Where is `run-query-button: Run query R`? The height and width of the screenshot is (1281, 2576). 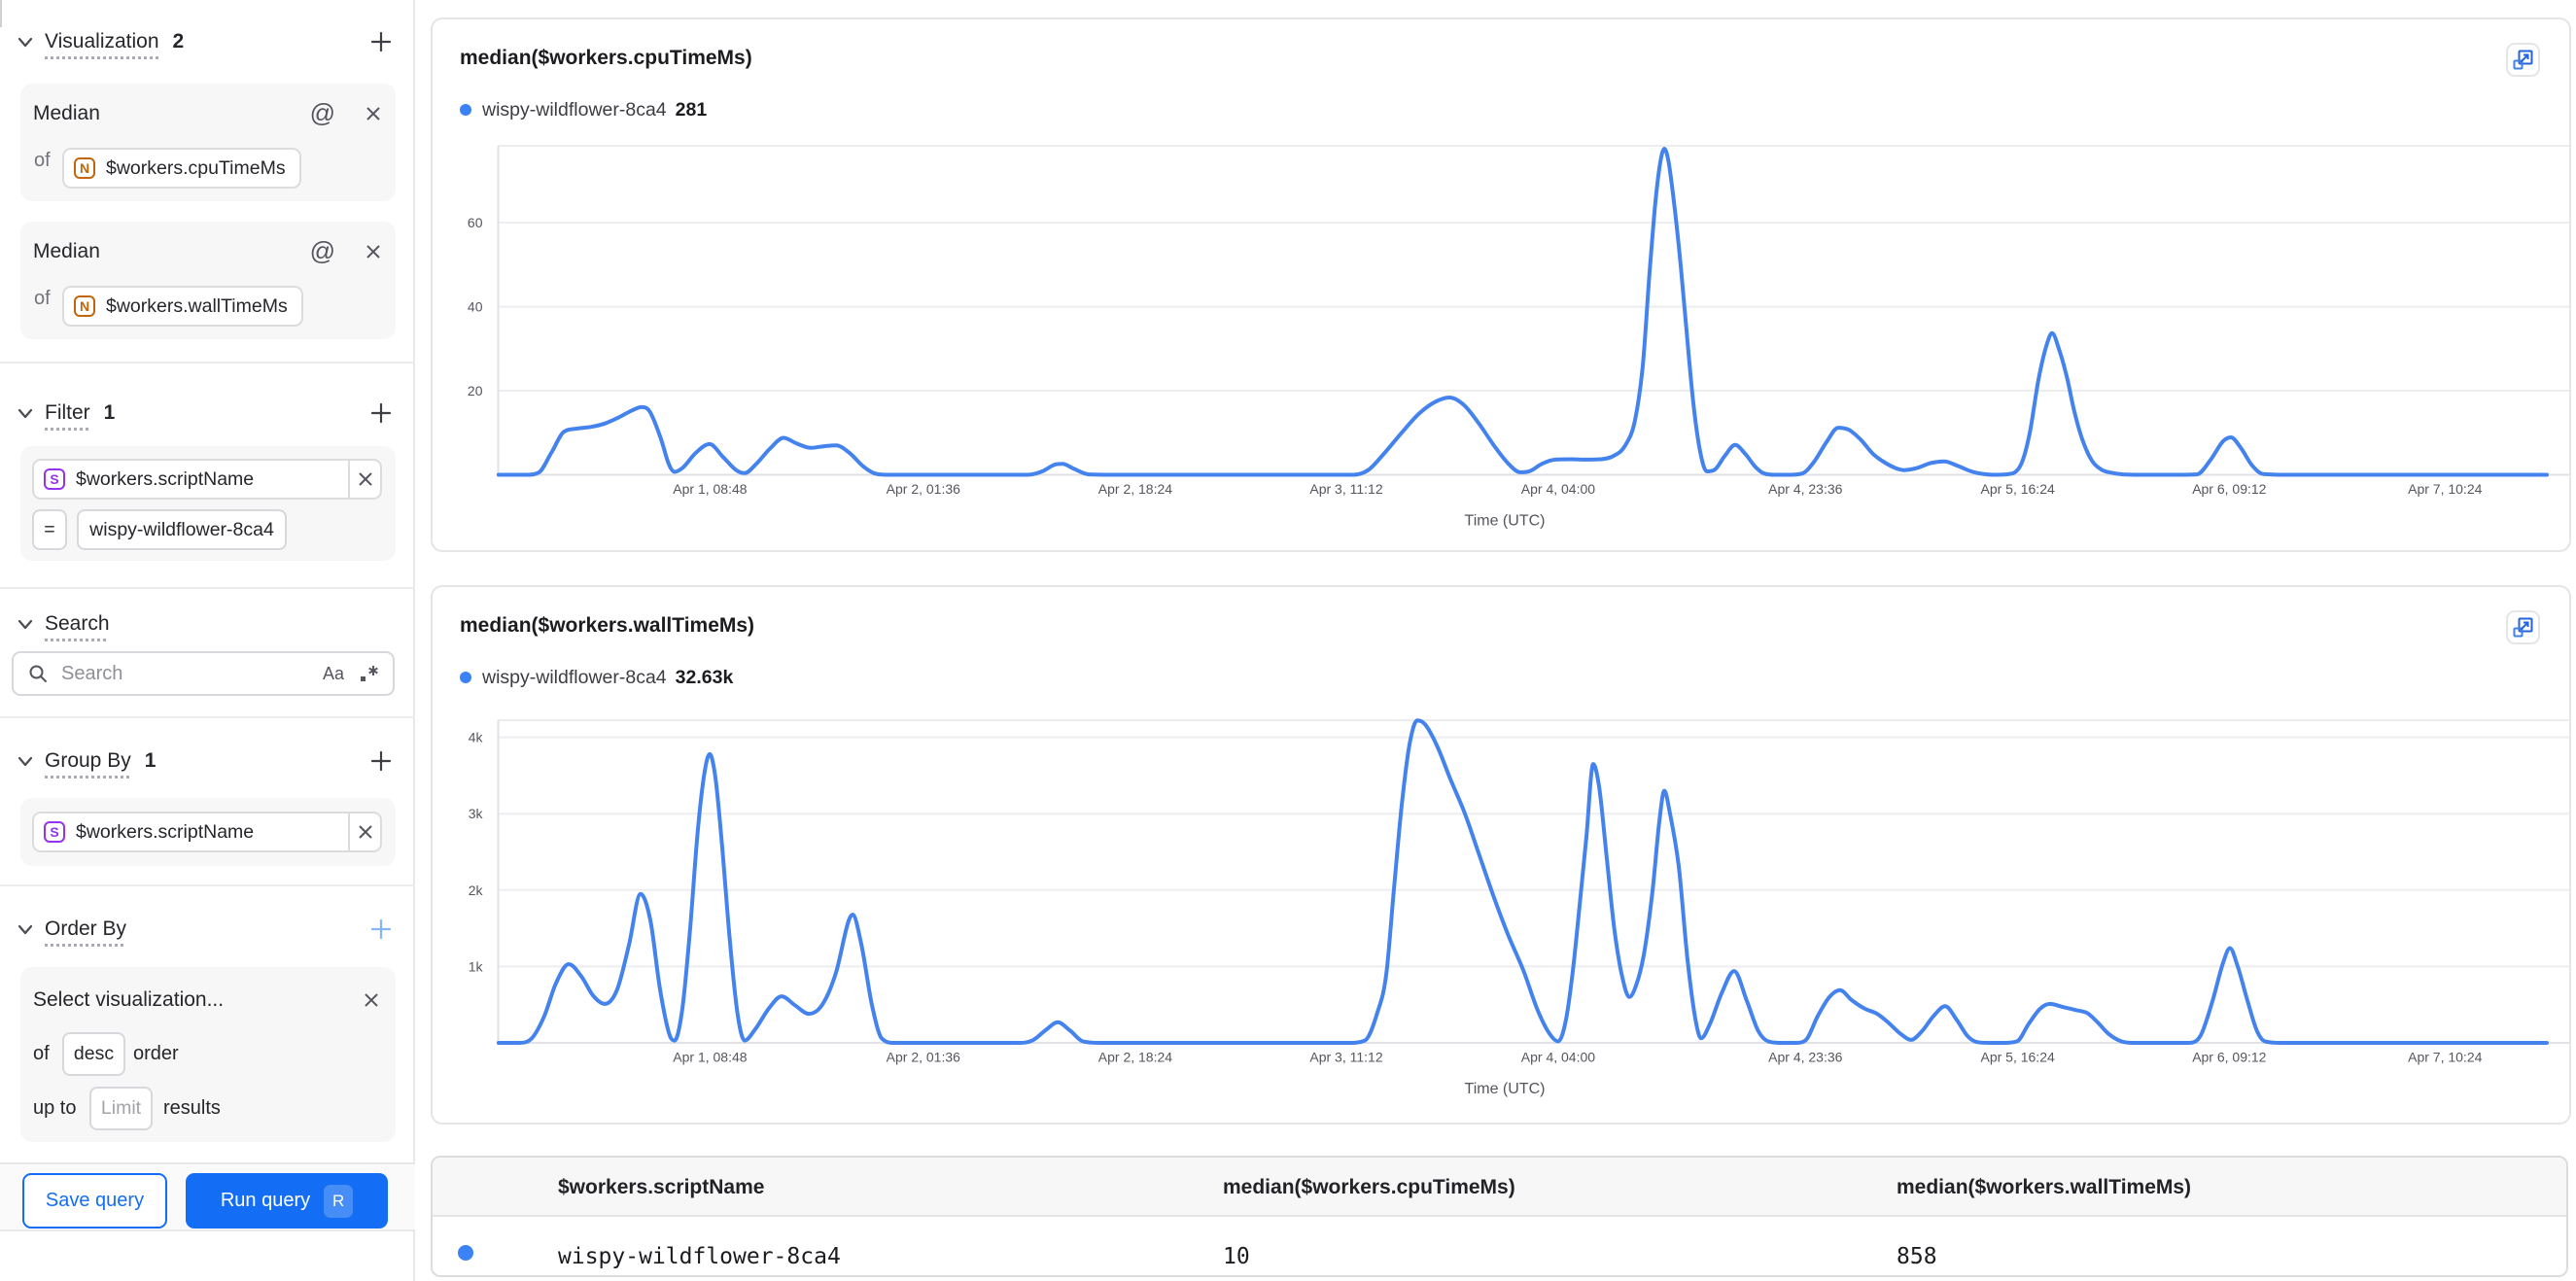
run-query-button: Run query R is located at coordinates (287, 1201).